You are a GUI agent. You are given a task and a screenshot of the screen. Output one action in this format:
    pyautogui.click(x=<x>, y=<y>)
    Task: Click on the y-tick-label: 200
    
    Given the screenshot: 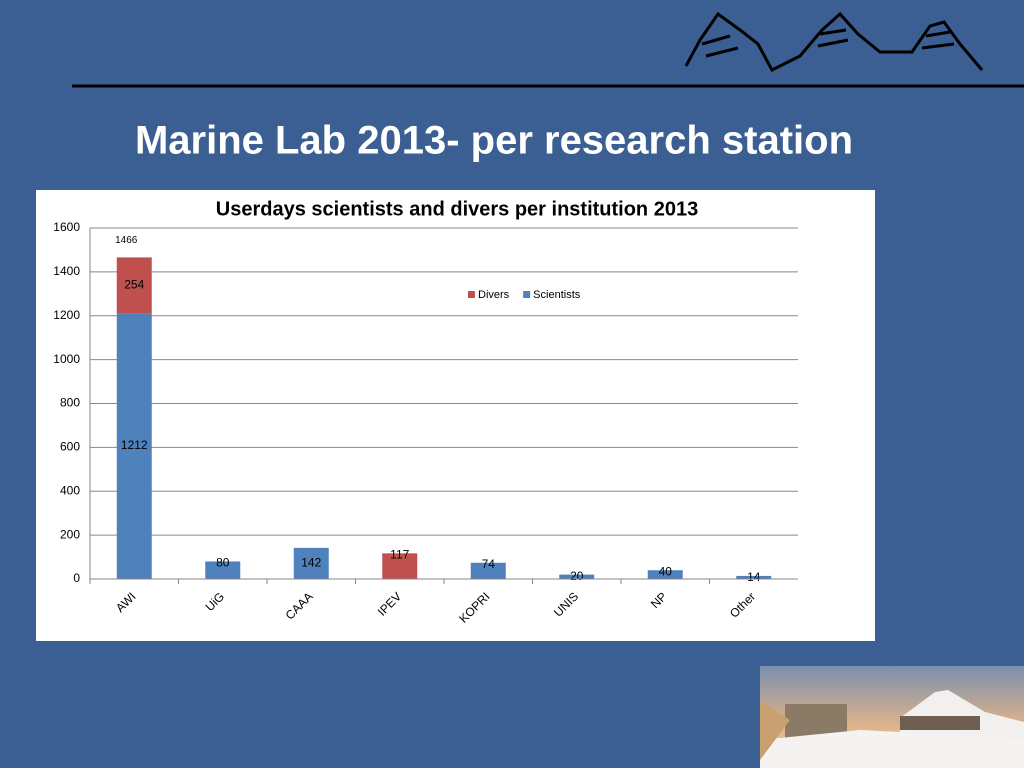 What is the action you would take?
    pyautogui.click(x=70, y=534)
    